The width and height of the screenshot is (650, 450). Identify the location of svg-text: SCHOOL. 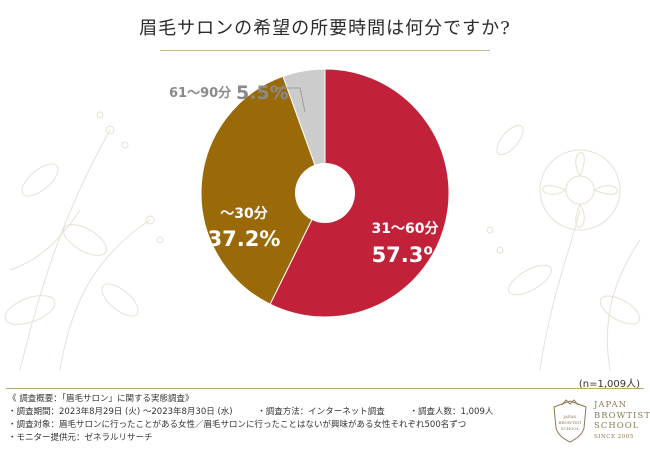
(570, 428).